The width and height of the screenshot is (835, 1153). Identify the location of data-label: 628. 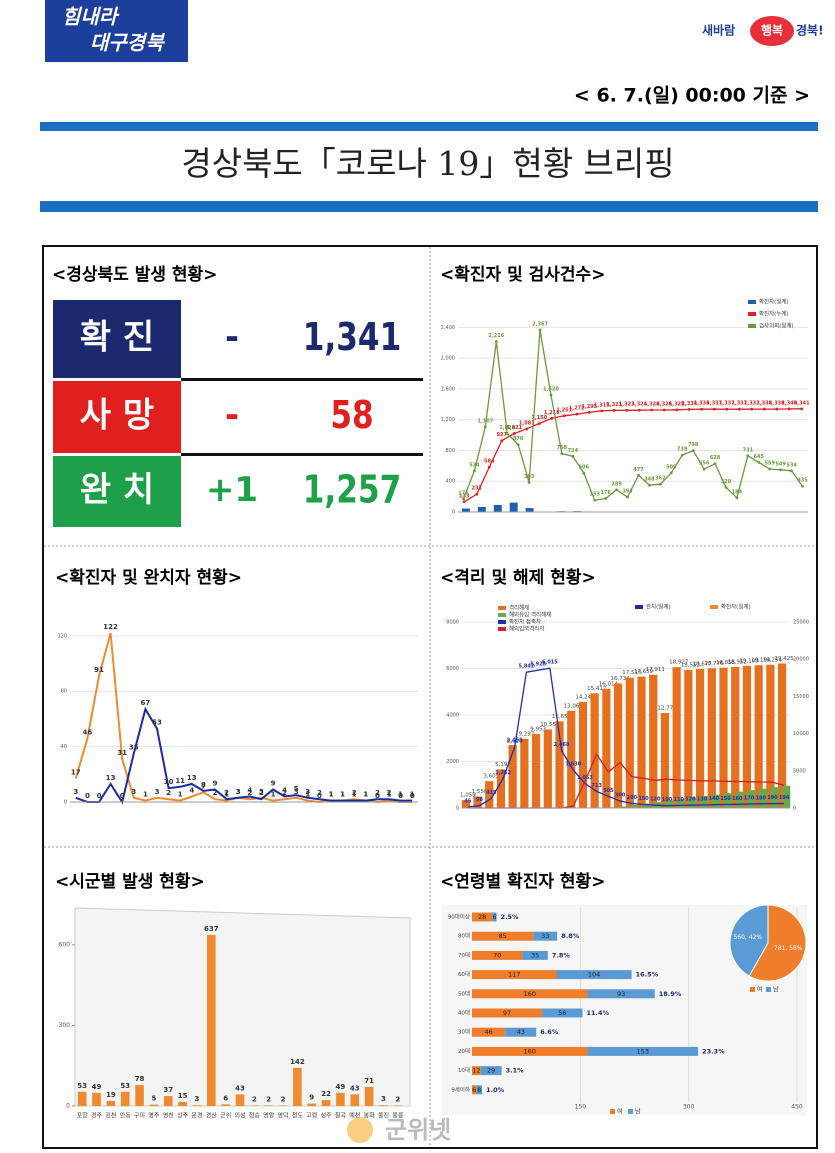
(715, 458).